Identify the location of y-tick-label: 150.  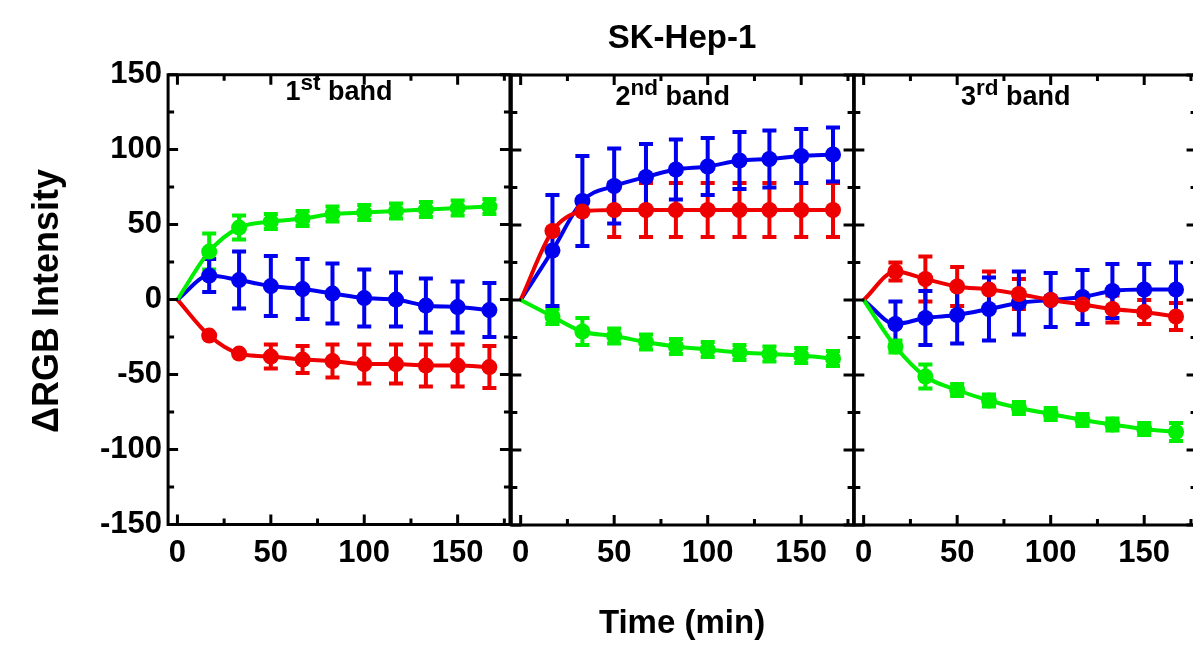
(136, 73).